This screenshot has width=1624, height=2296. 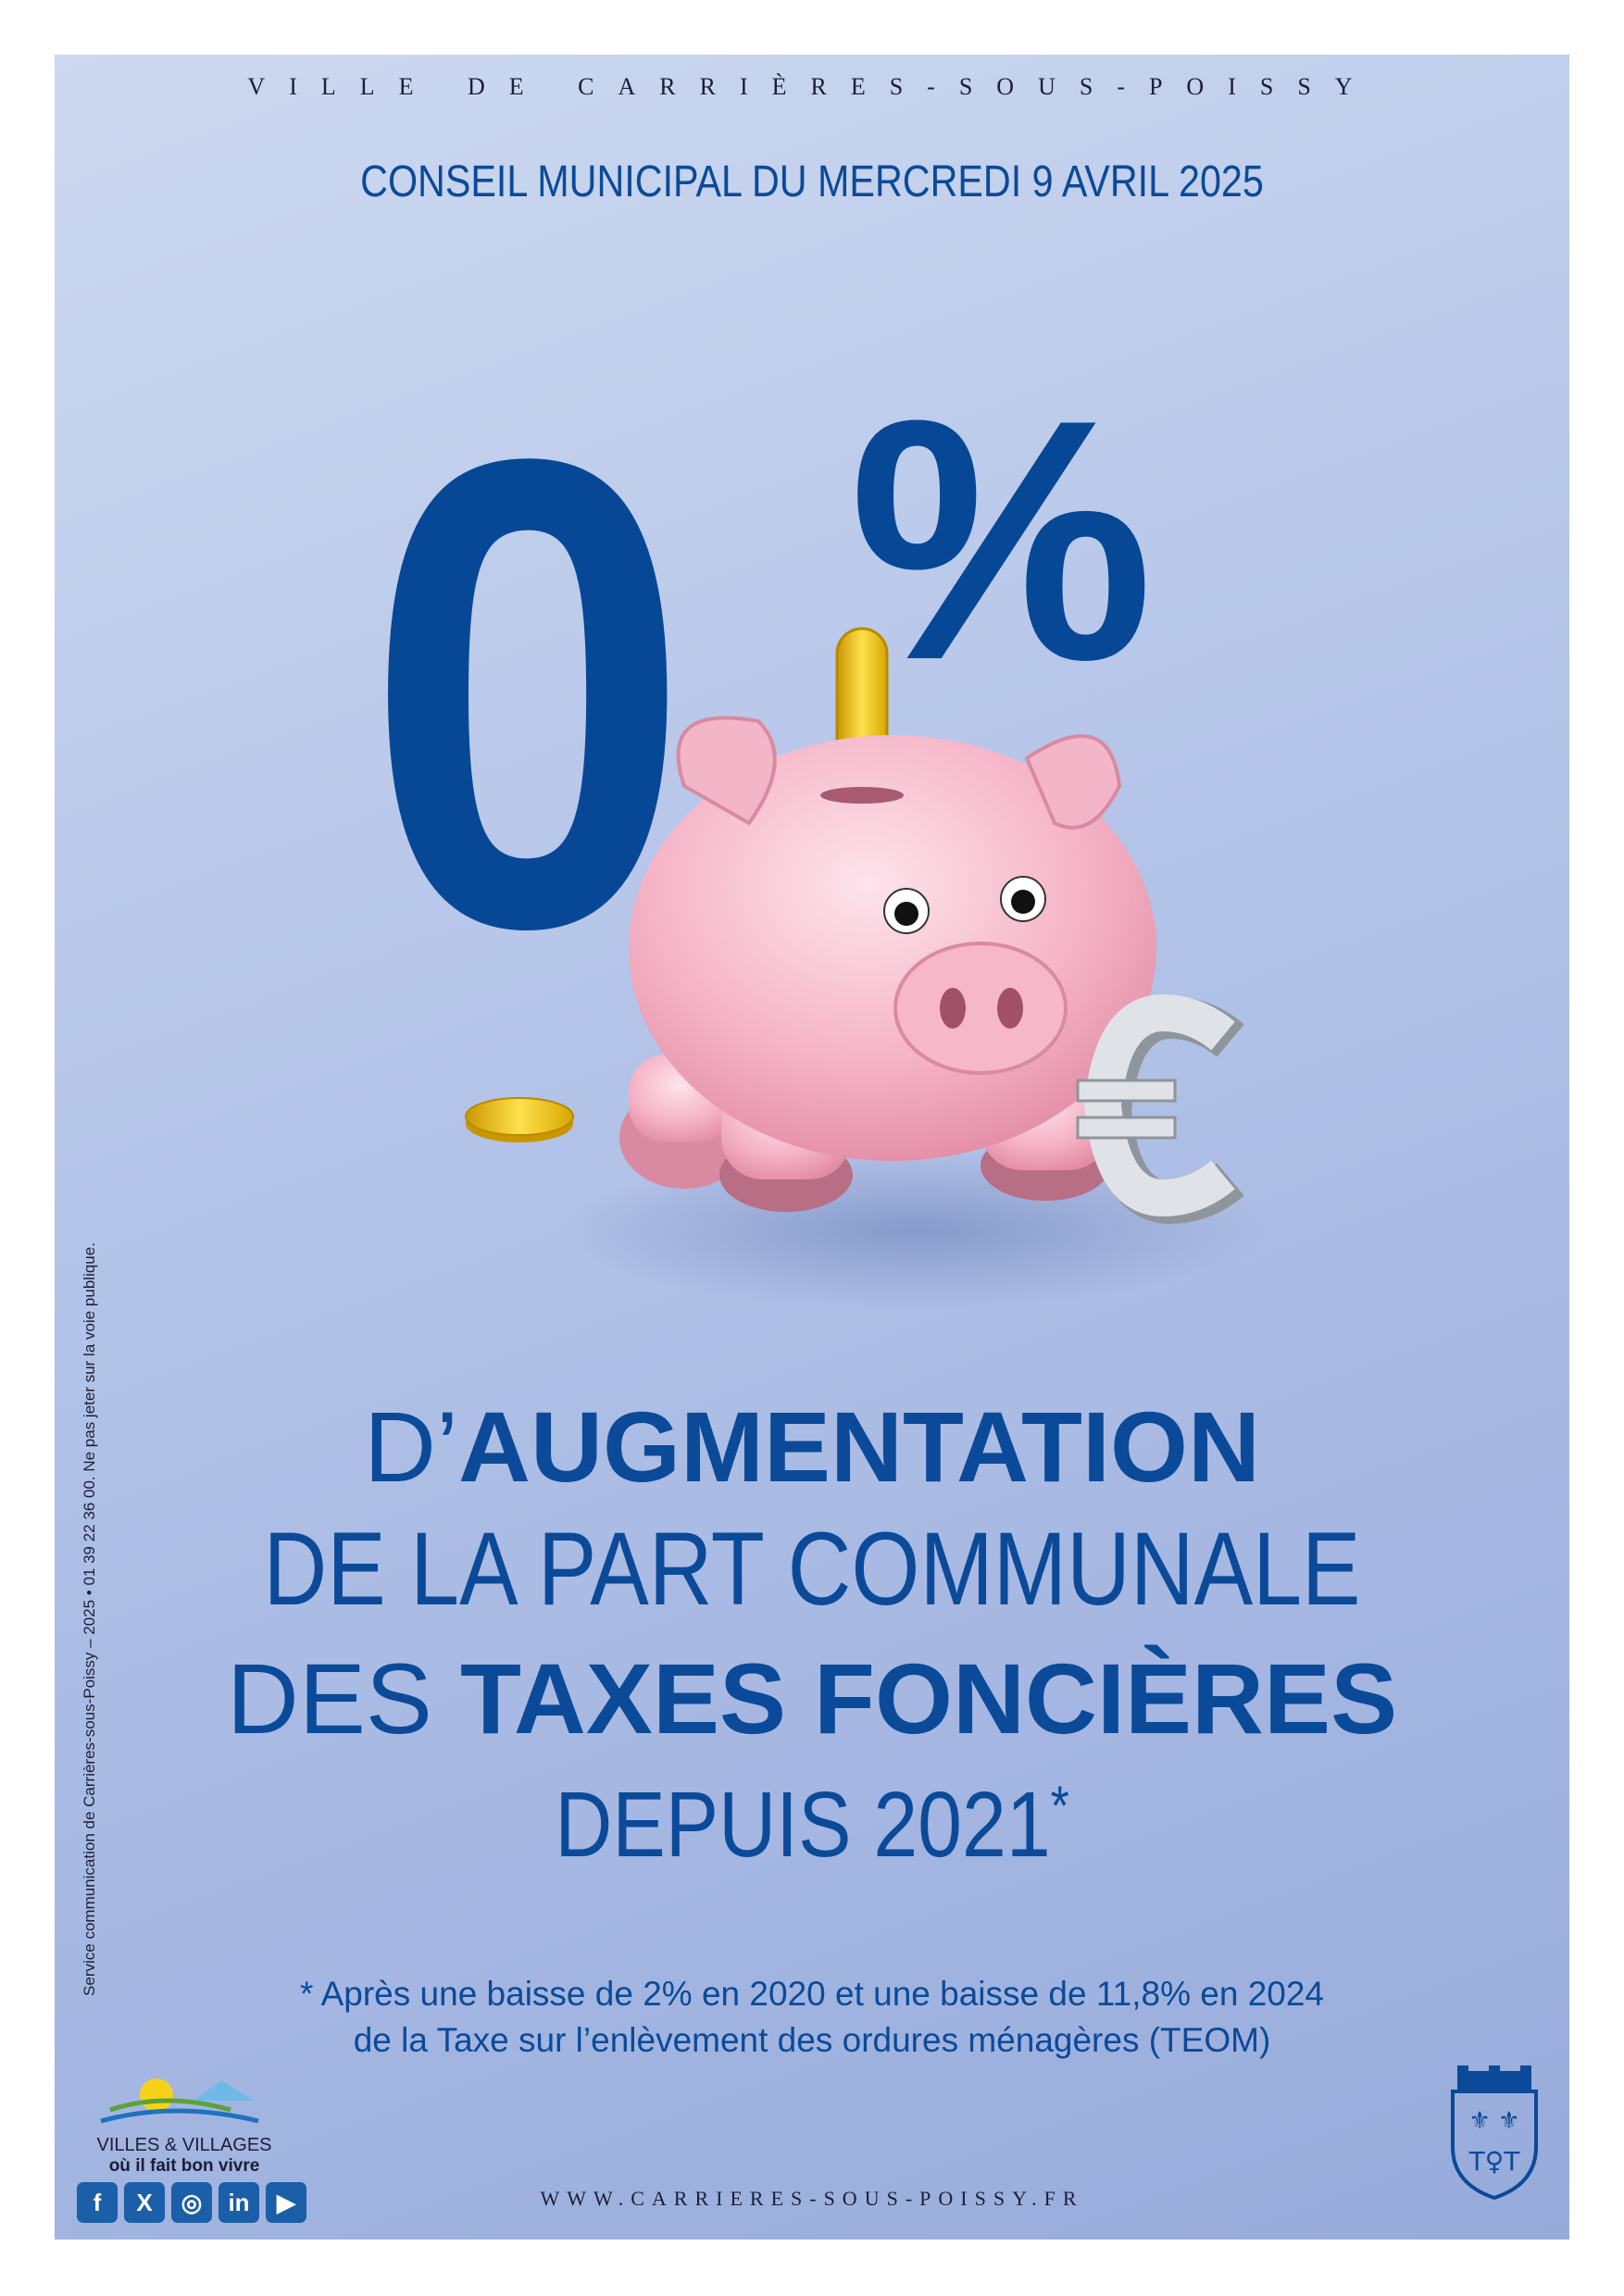 What do you see at coordinates (1494, 2161) in the screenshot?
I see `svg-text: T♀T` at bounding box center [1494, 2161].